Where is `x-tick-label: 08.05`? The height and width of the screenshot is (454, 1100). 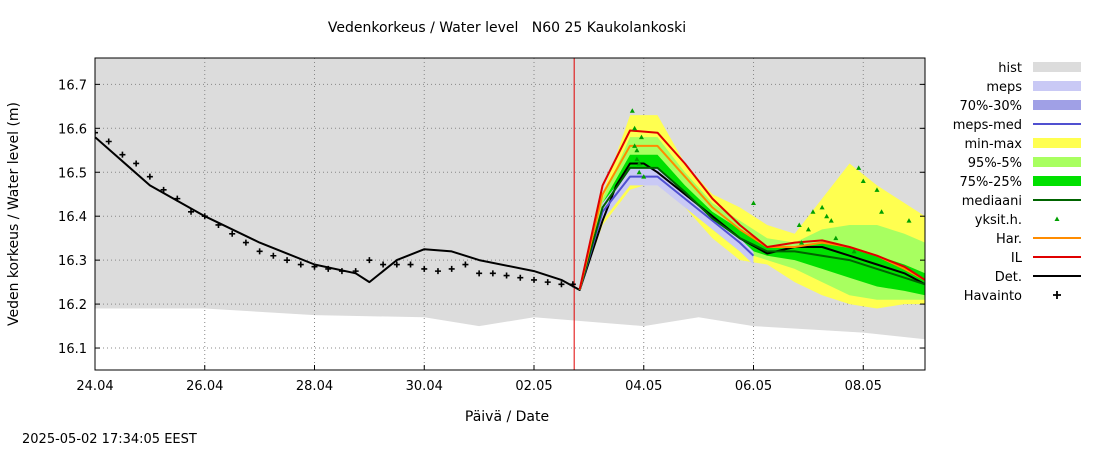 x-tick-label: 08.05 is located at coordinates (863, 386).